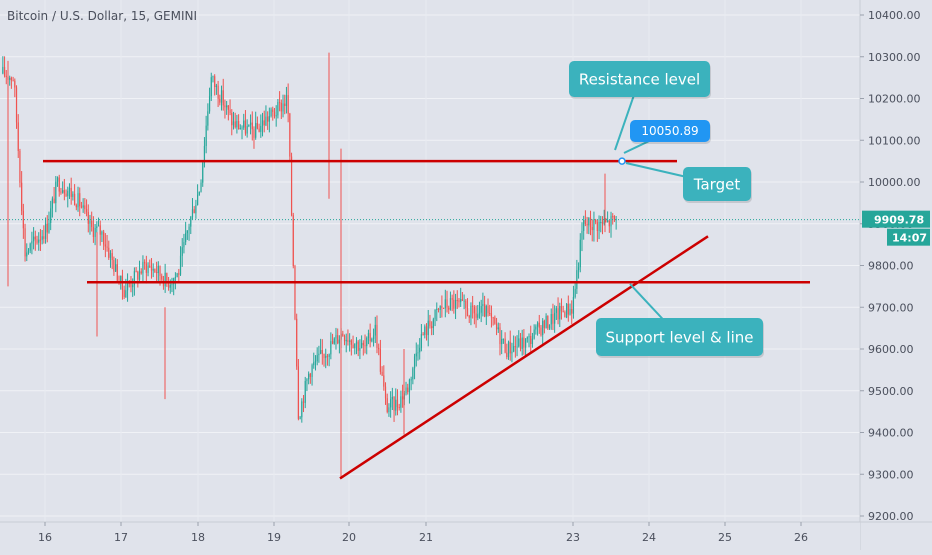 The image size is (932, 555). Describe the element at coordinates (649, 537) in the screenshot. I see `time-tick-label: 24` at that location.